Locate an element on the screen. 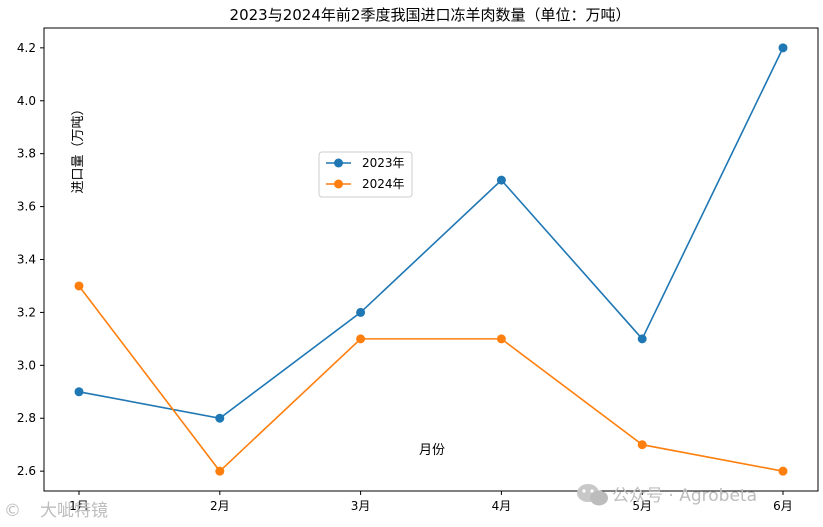 This screenshot has height=527, width=823. y-tick-label: 3.6 is located at coordinates (26, 207).